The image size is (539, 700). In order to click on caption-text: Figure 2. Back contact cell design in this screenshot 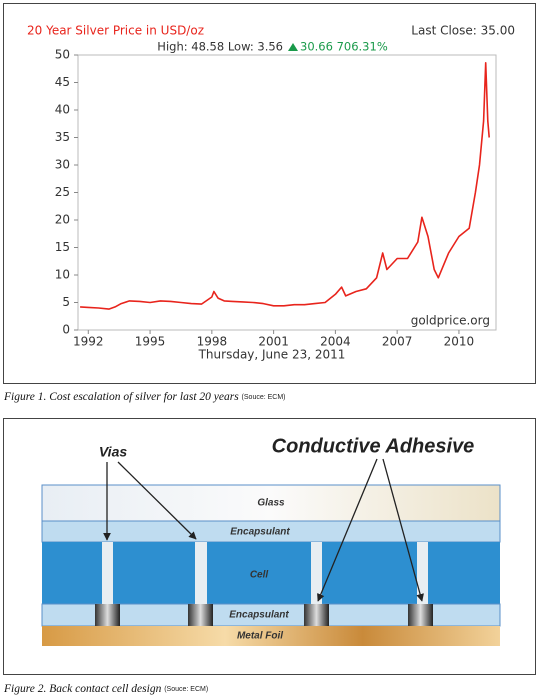, I will do `click(82, 689)`.